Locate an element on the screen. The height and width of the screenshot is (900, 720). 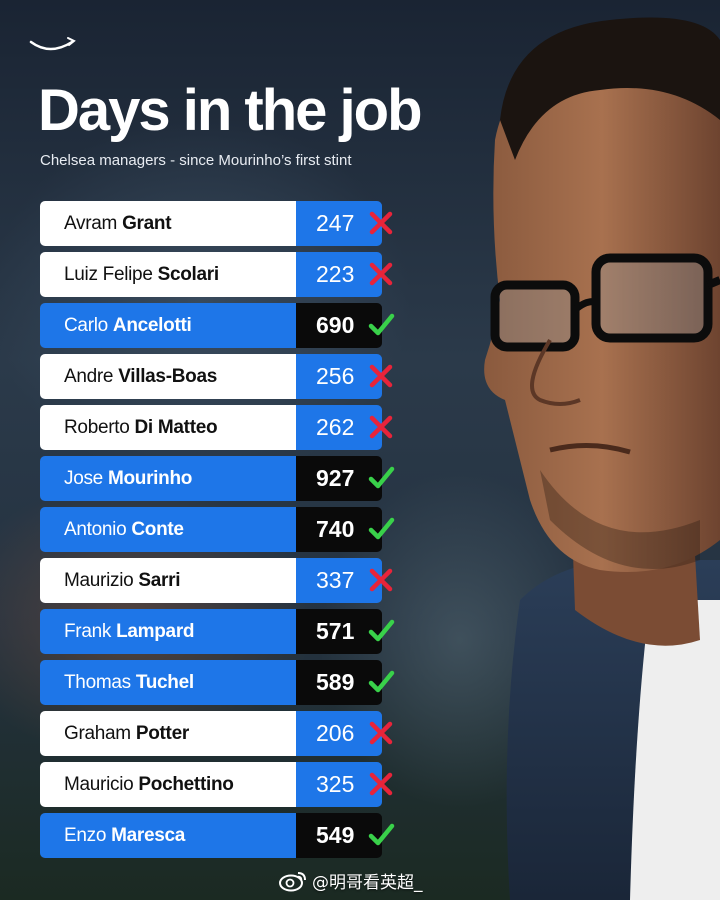
manager-row: Roberto Di Matteo 262 is located at coordinates (211, 427).